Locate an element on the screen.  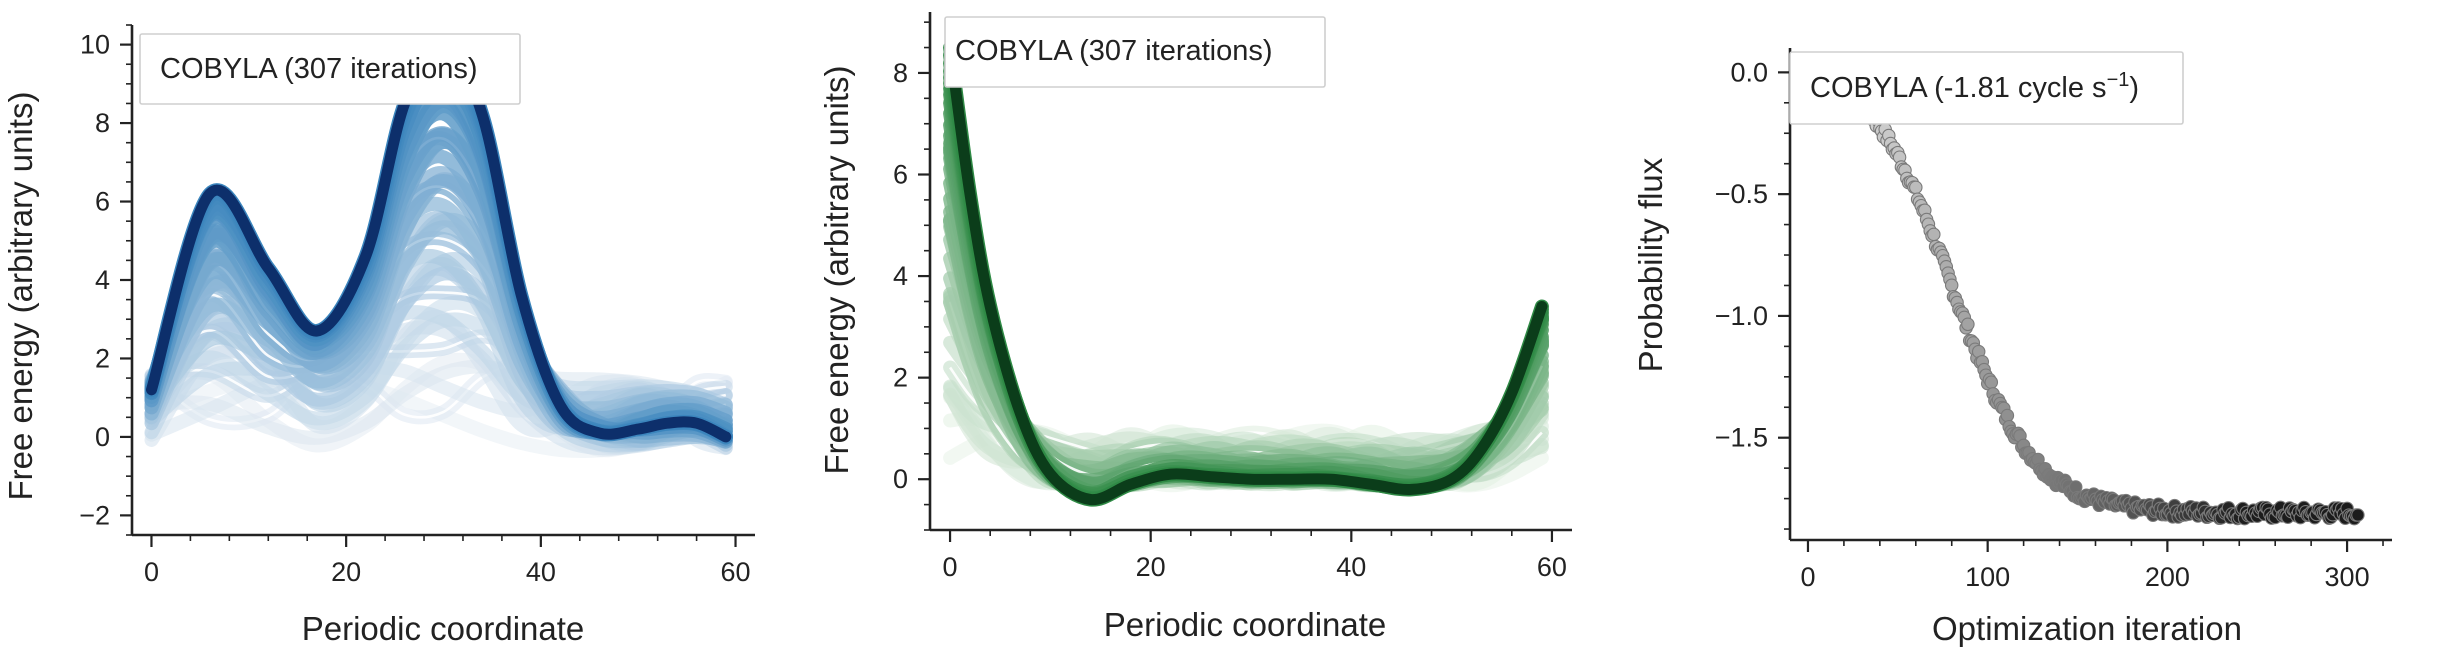
x-axis-label: Optimization iteration is located at coordinates (2087, 628).